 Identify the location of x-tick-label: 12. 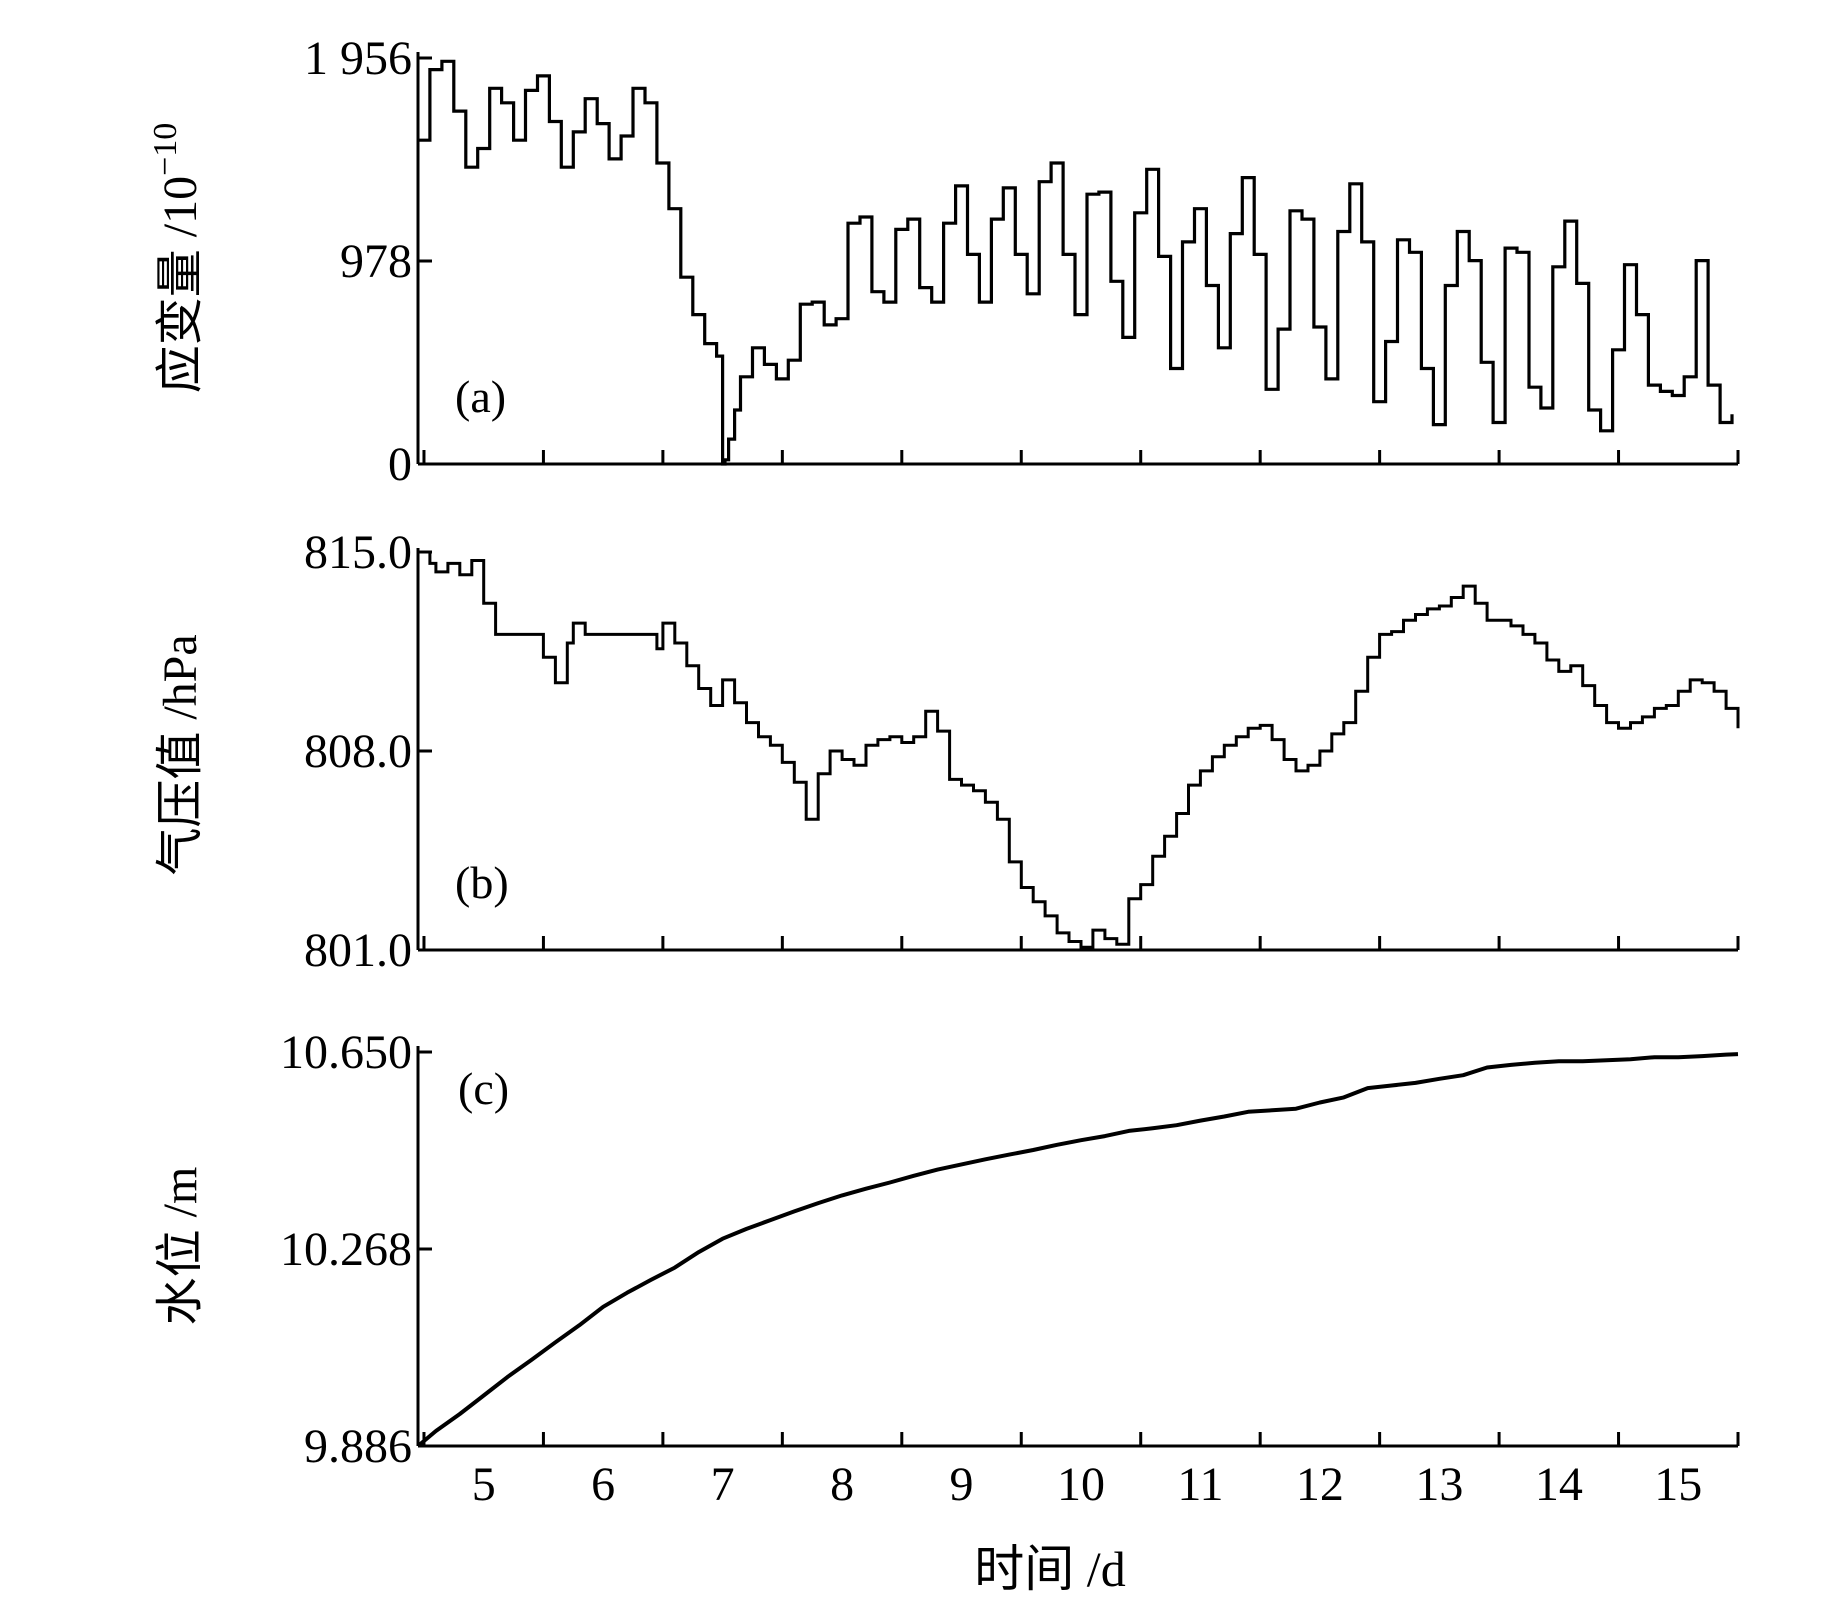
(1320, 1484).